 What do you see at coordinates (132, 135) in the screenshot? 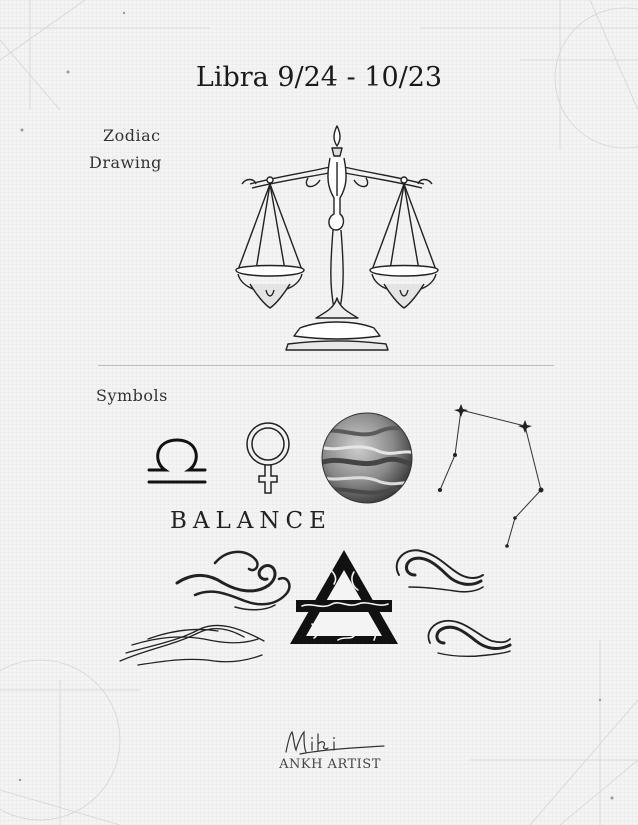
I see `zodiac-label-line1: Zodiac` at bounding box center [132, 135].